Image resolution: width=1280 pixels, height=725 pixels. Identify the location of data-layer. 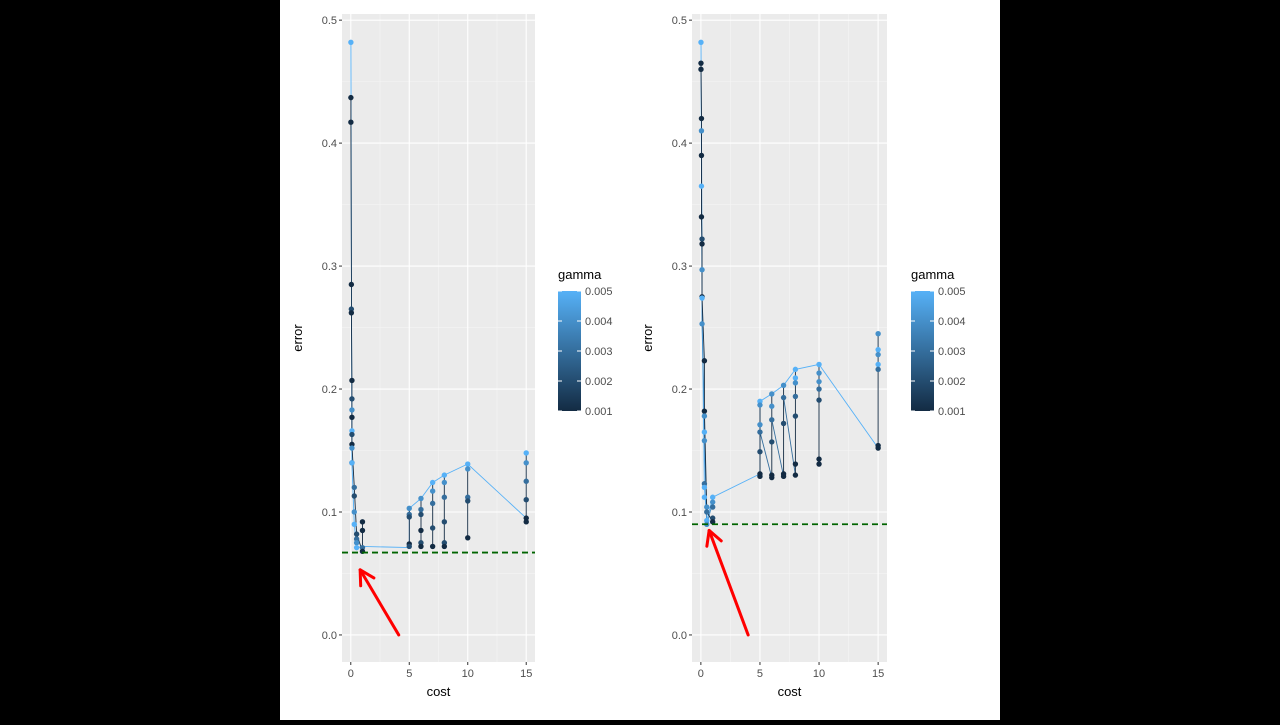
(438, 297).